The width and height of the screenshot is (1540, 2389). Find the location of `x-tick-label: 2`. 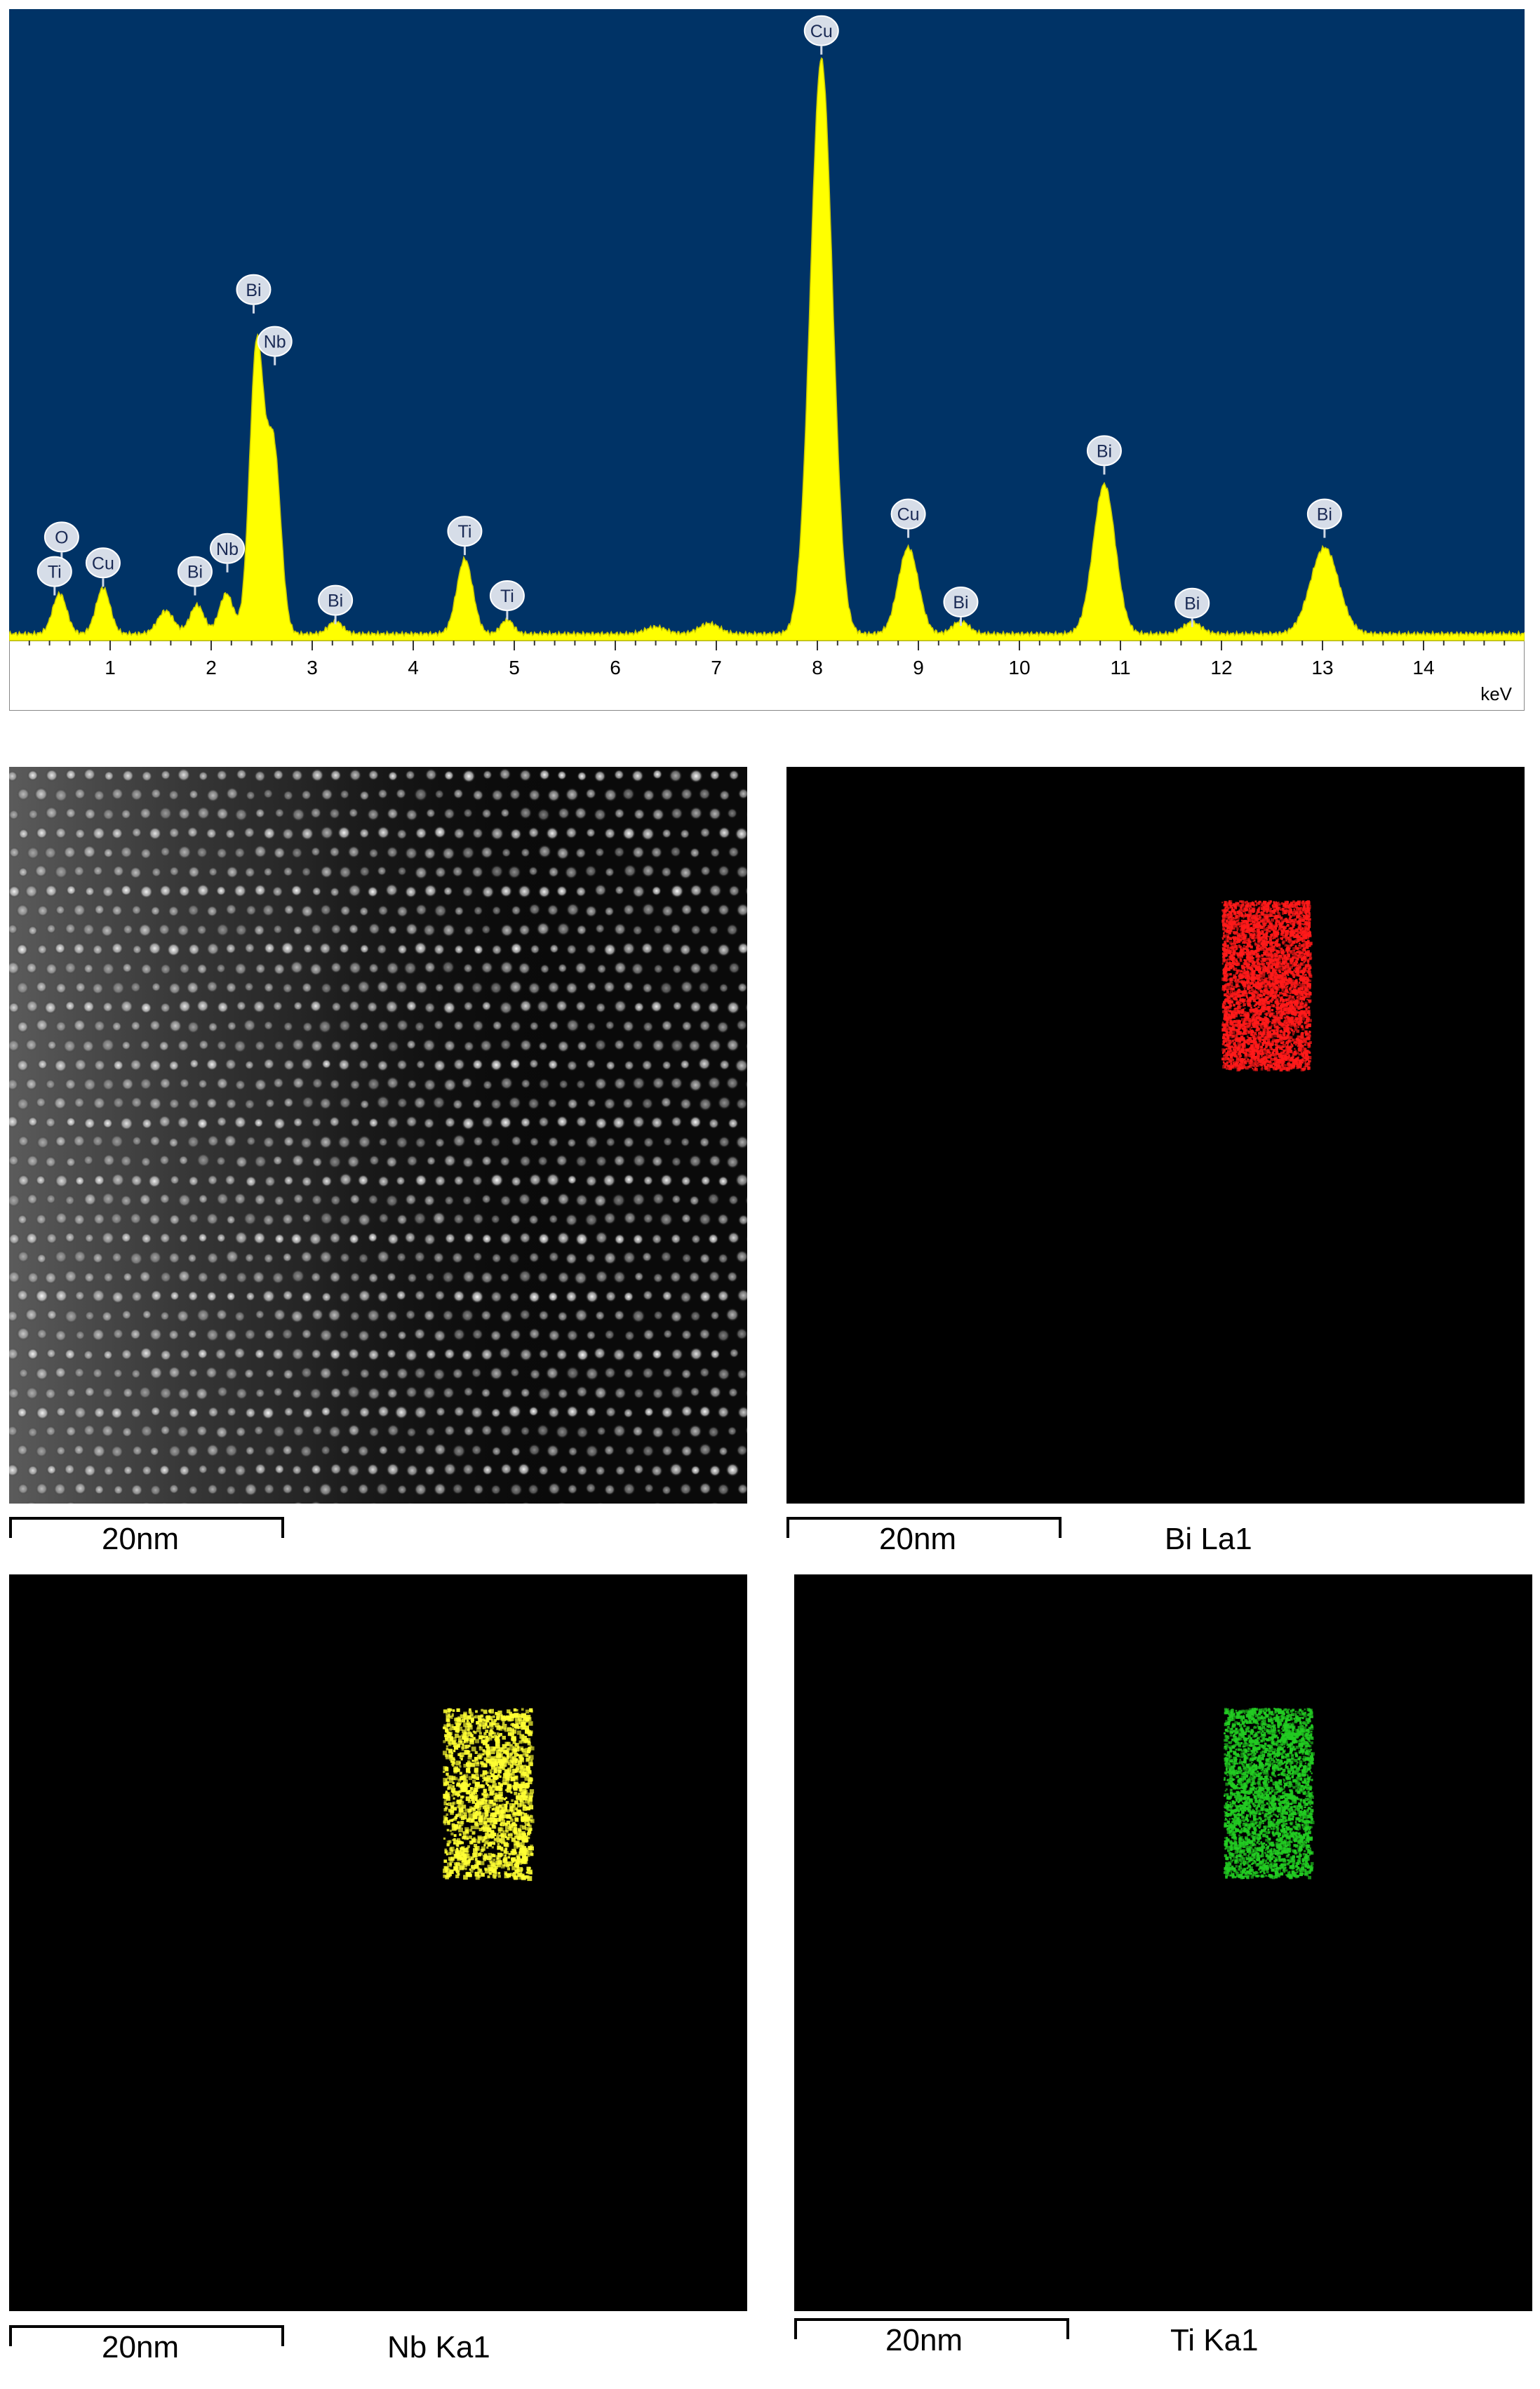

x-tick-label: 2 is located at coordinates (211, 667).